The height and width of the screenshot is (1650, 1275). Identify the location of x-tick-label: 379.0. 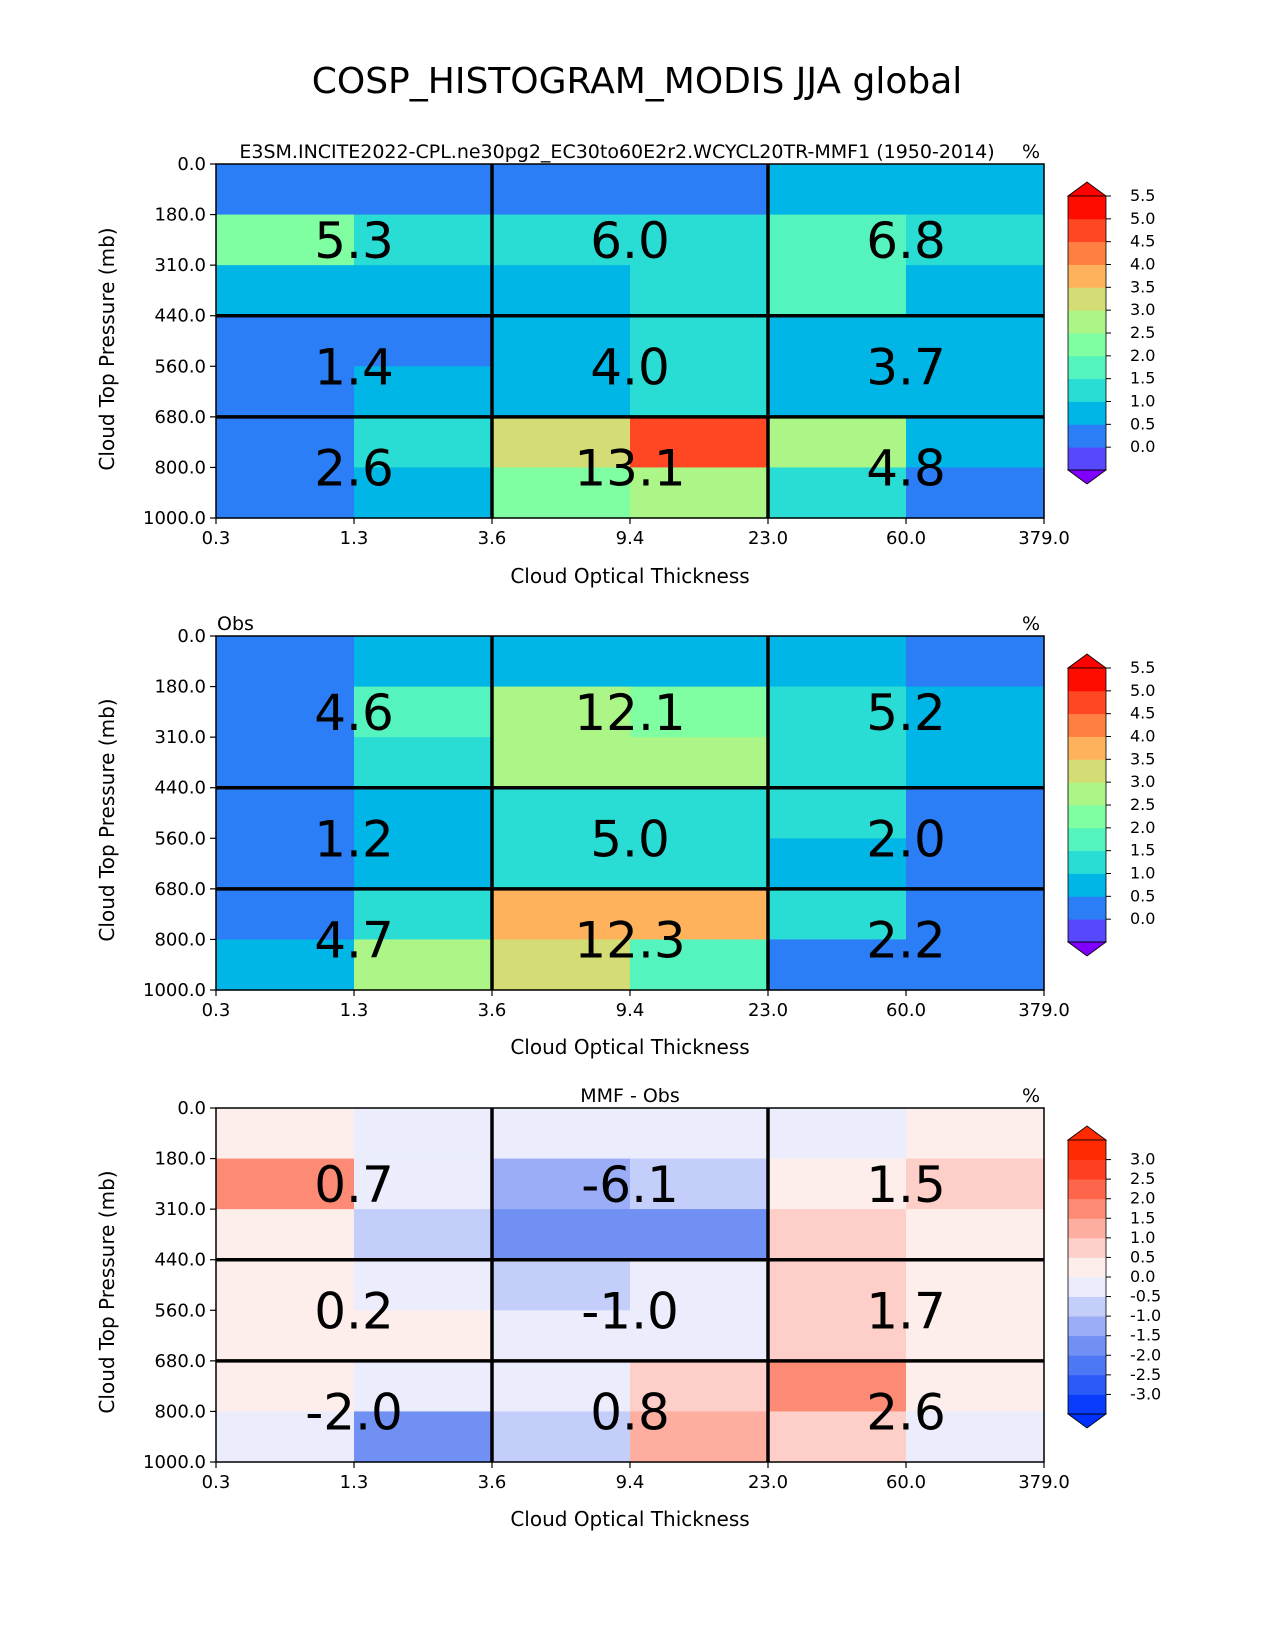
(1044, 538).